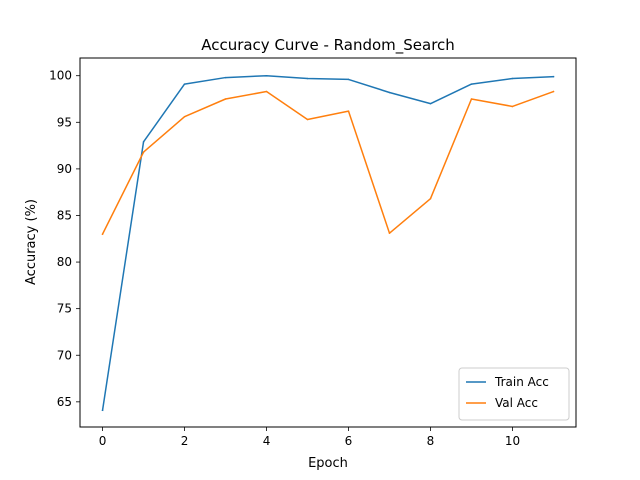 The height and width of the screenshot is (480, 640). I want to click on legend: Train Acc Val Acc, so click(514, 394).